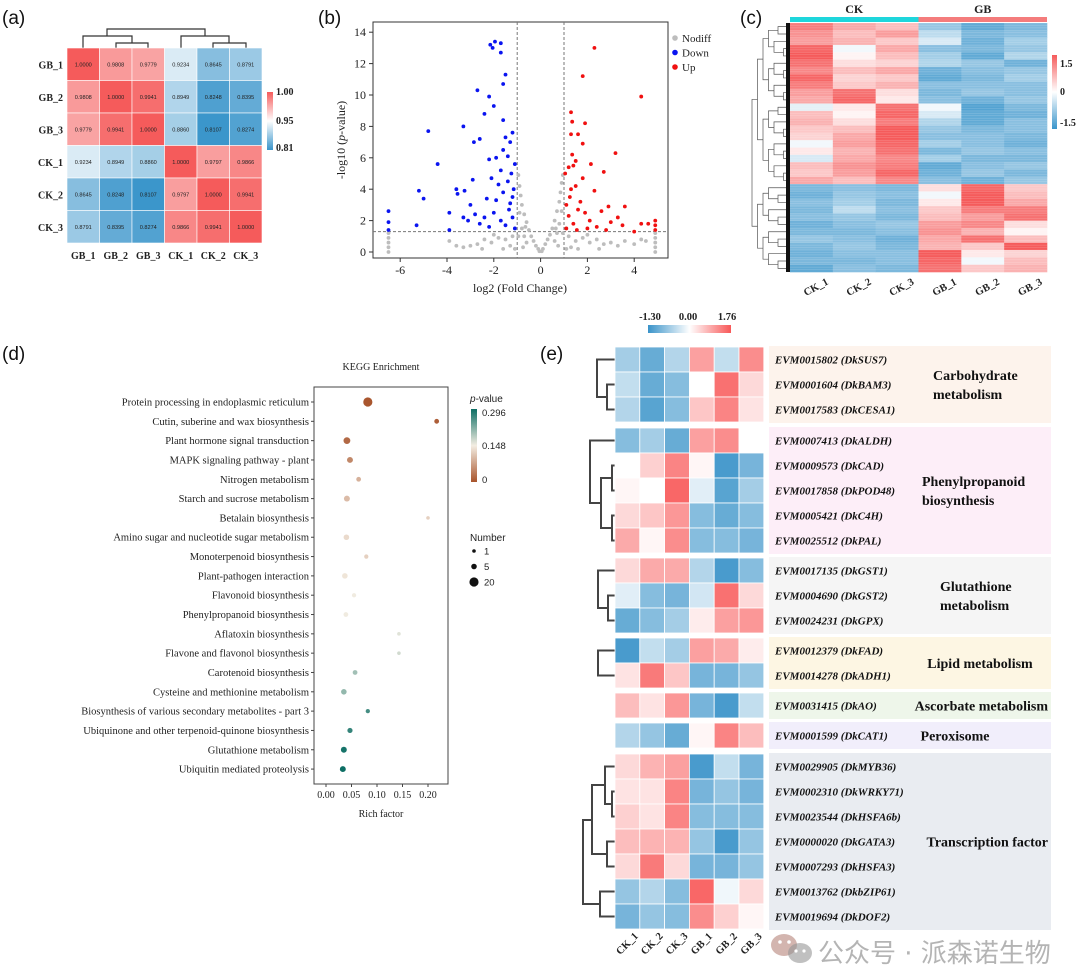  What do you see at coordinates (832, 386) in the screenshot?
I see `gene-label: EVM0001604 (DkBAM3)` at bounding box center [832, 386].